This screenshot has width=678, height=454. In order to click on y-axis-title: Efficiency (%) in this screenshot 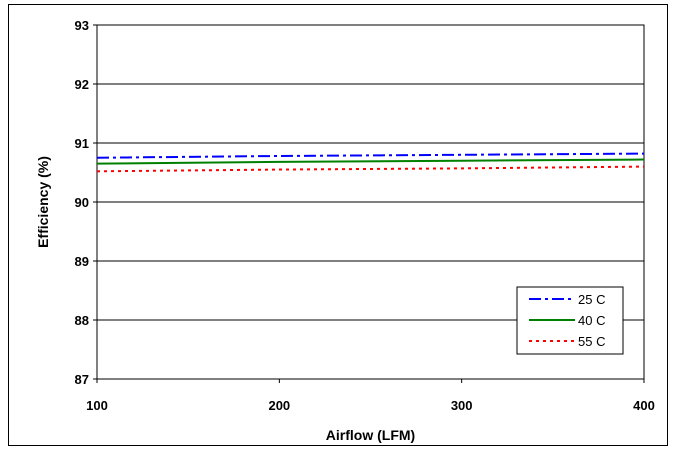, I will do `click(43, 202)`.